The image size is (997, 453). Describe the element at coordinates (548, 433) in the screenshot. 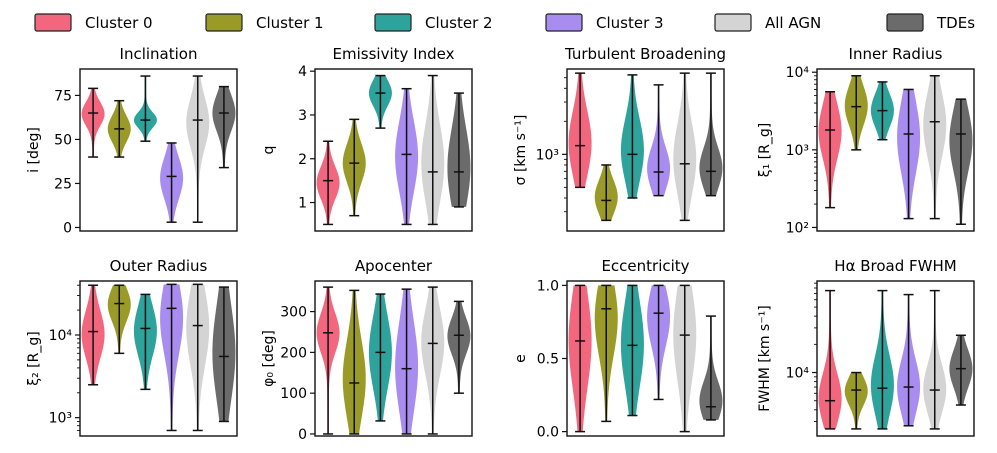

I see `y-tick-label: 0.0` at that location.